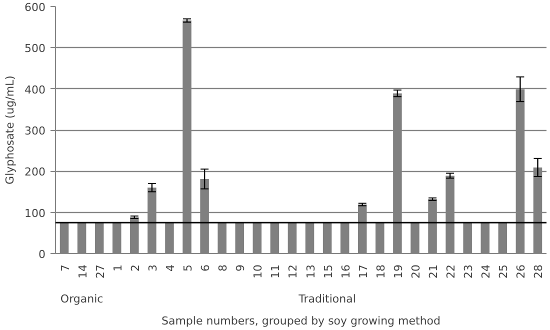  Describe the element at coordinates (42, 254) in the screenshot. I see `y-tick-label: 0` at that location.